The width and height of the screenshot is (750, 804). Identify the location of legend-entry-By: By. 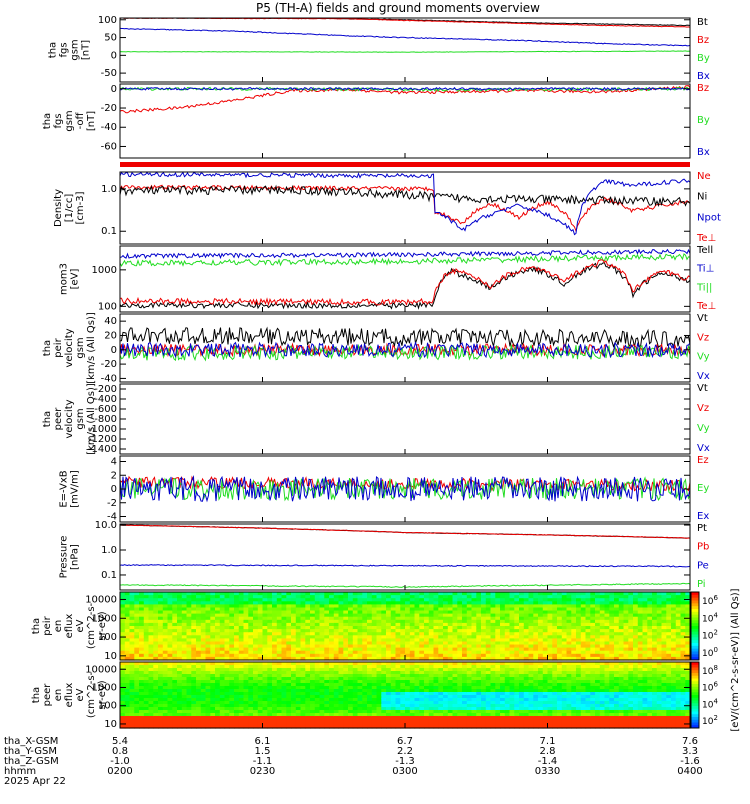
(703, 58).